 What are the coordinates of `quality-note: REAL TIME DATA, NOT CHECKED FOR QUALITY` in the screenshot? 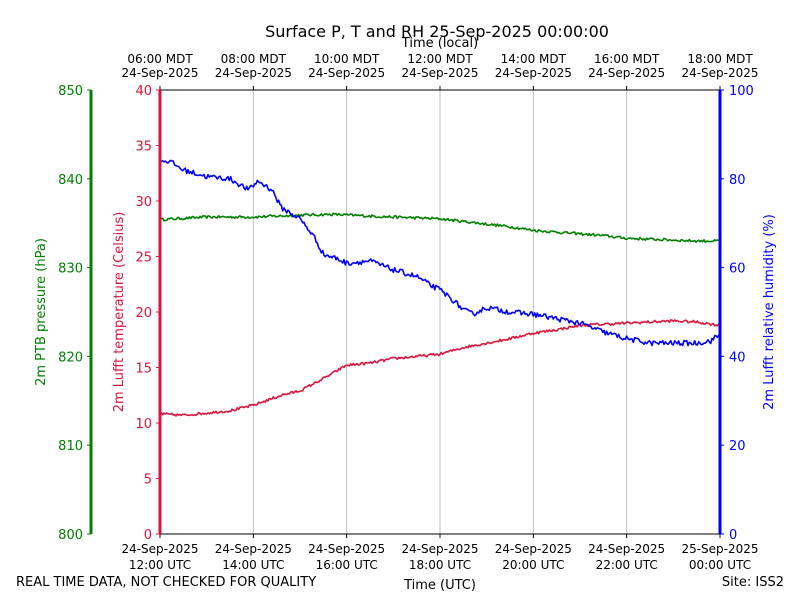 It's located at (166, 582).